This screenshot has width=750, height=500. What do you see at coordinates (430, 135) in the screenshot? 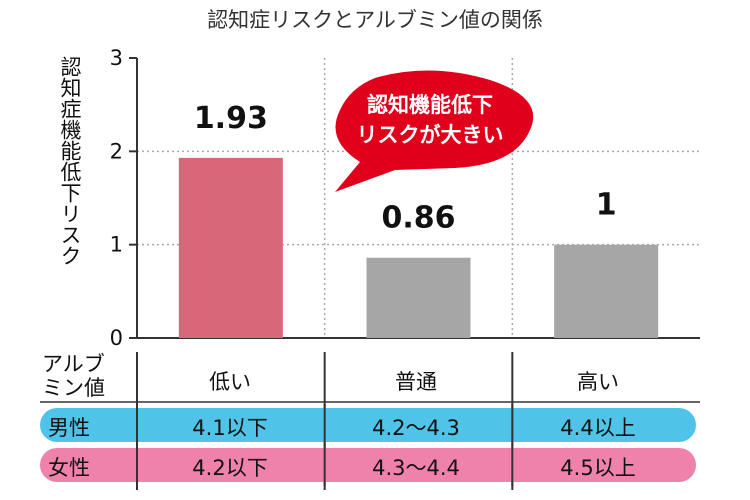
I see `annotation-line-2: リスクが大きい` at bounding box center [430, 135].